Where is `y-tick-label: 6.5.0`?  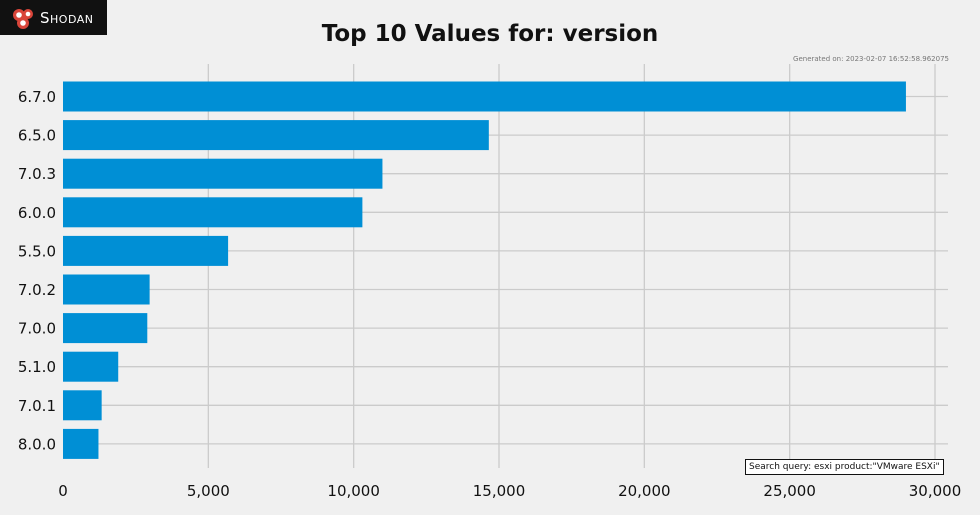
y-tick-label: 6.5.0 is located at coordinates (37, 136).